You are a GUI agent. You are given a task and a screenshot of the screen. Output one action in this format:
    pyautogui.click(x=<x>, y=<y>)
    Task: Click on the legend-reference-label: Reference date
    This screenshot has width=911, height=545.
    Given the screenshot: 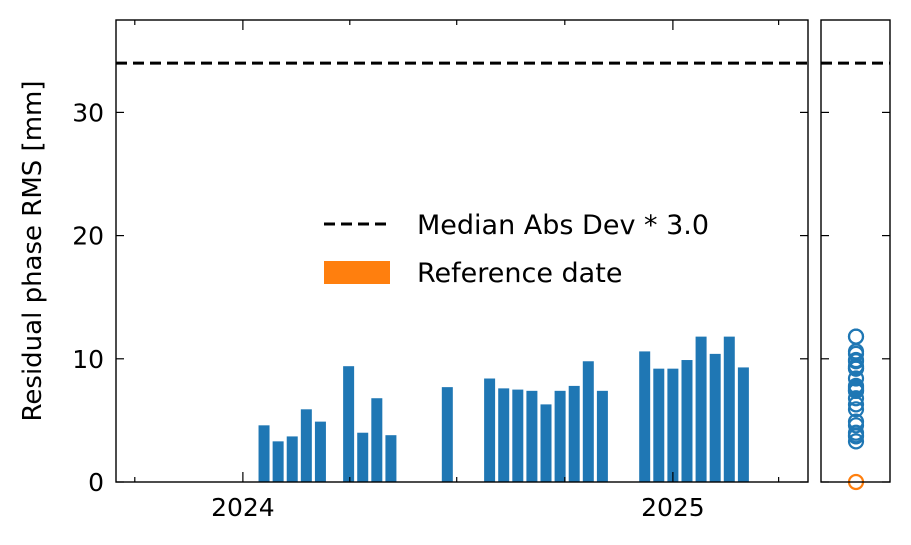 What is the action you would take?
    pyautogui.click(x=519, y=273)
    